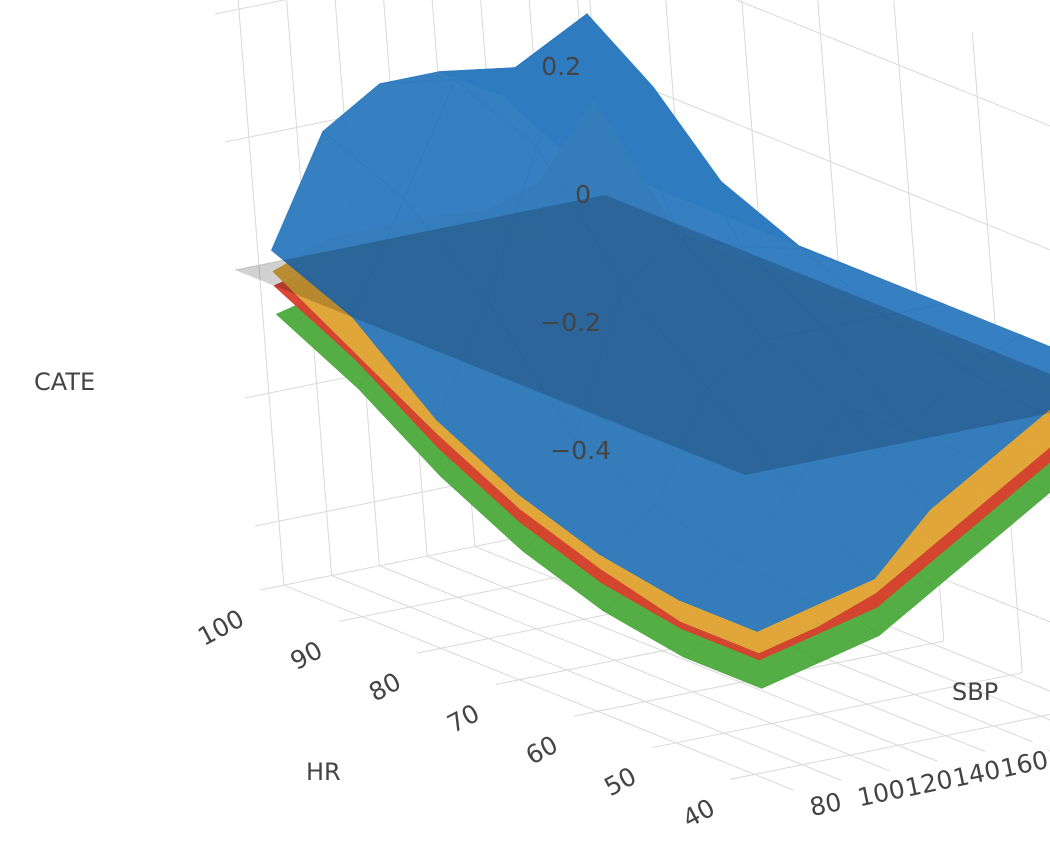 This screenshot has width=1050, height=850. I want to click on z-tick-label: 0, so click(583, 194).